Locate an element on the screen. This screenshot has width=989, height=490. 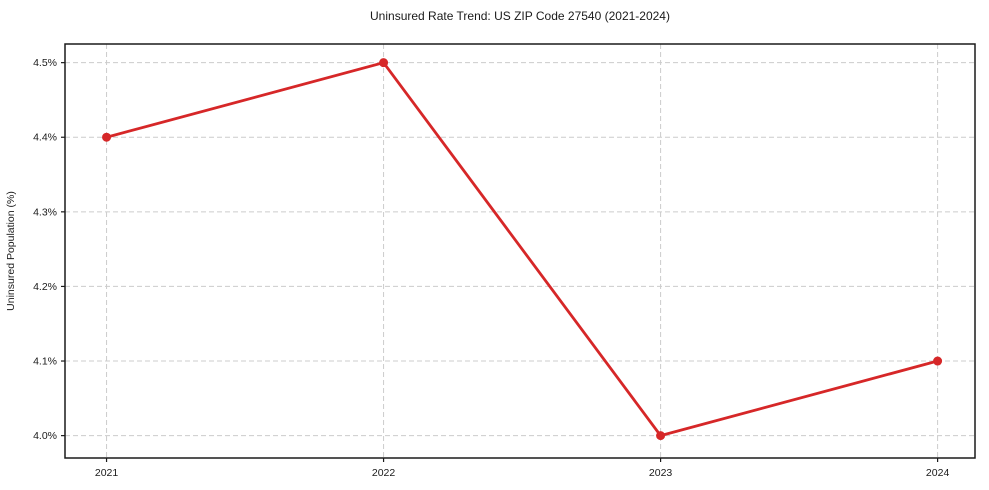
y-axis-label: Uninsured Population (%) is located at coordinates (11, 251).